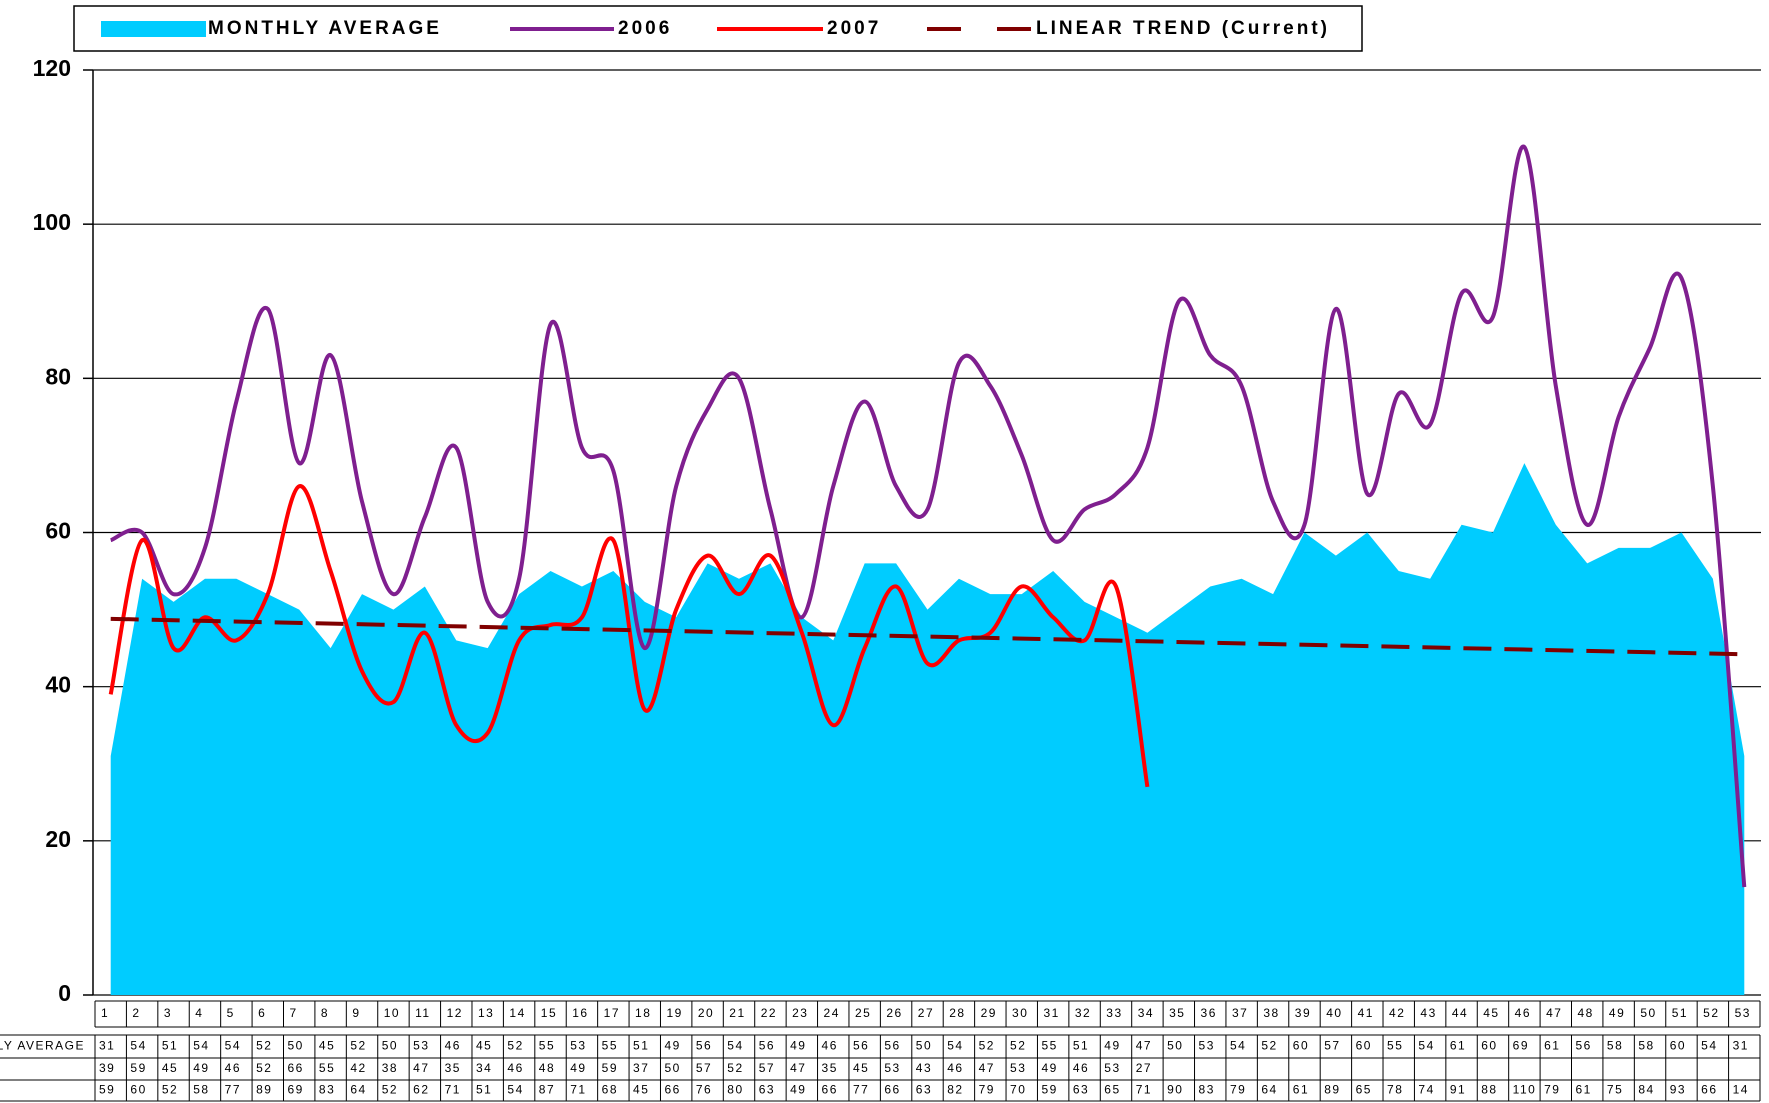 Image resolution: width=1769 pixels, height=1103 pixels. What do you see at coordinates (1646, 1090) in the screenshot?
I see `table-cell: 84` at bounding box center [1646, 1090].